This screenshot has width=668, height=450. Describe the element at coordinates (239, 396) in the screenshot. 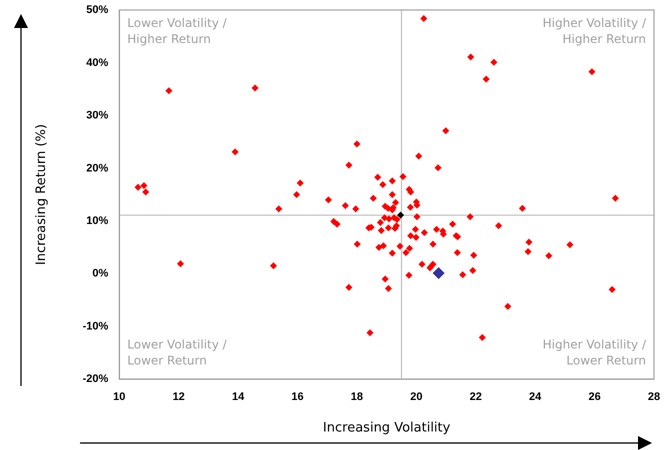

I see `x-tick-label: 14` at that location.